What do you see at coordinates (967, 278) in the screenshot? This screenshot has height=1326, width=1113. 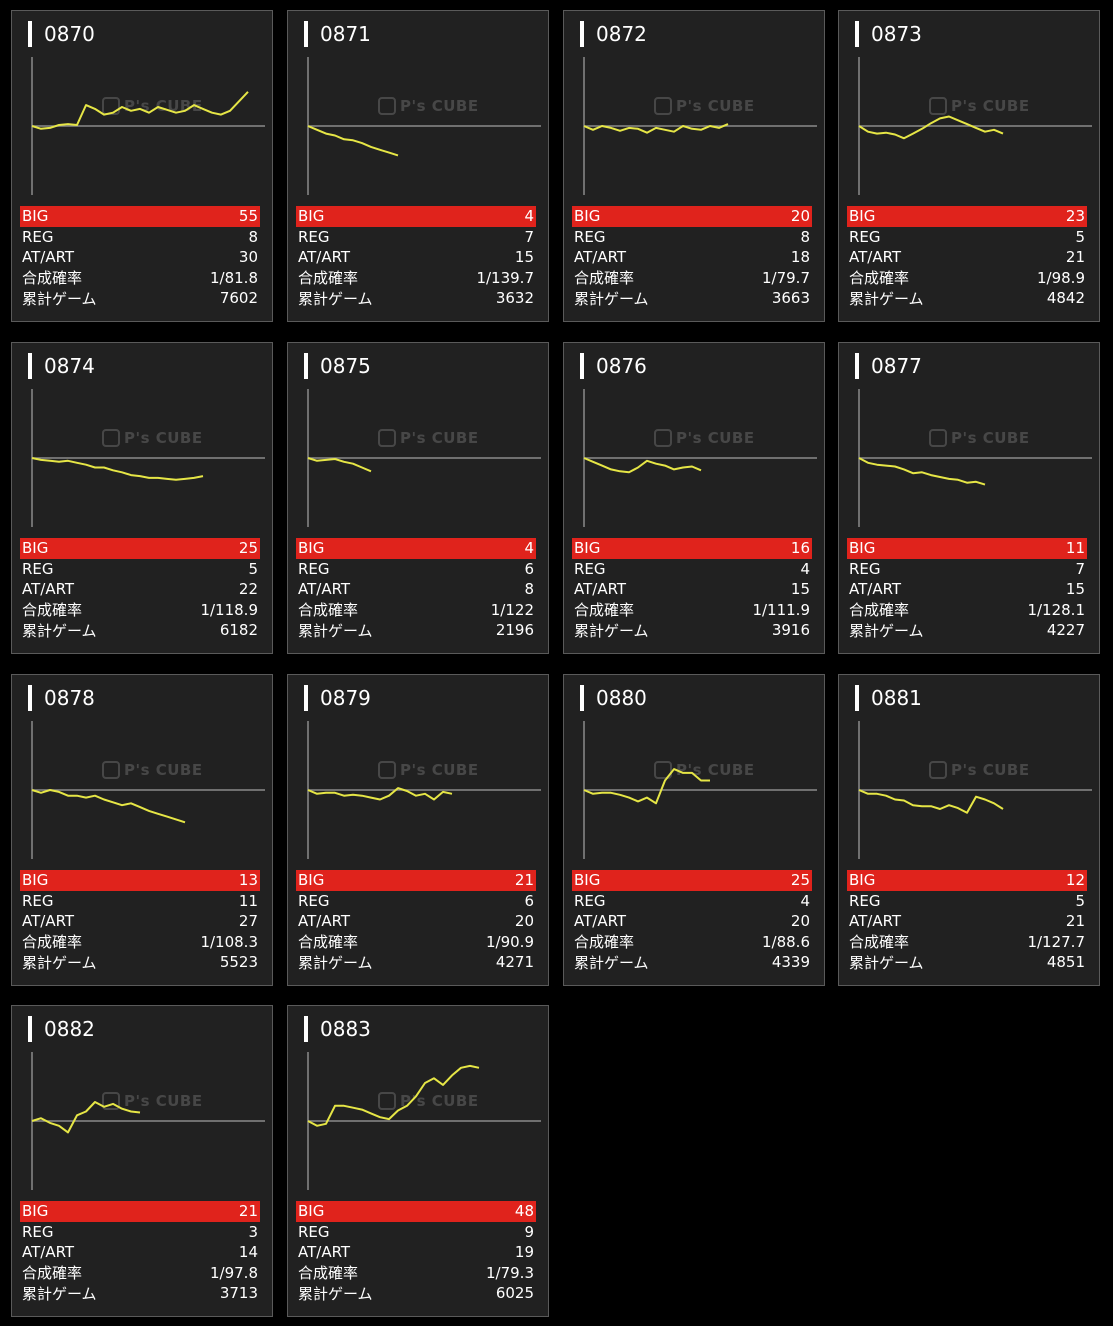 I see `probability-row: 合成確率 1/98.9` at bounding box center [967, 278].